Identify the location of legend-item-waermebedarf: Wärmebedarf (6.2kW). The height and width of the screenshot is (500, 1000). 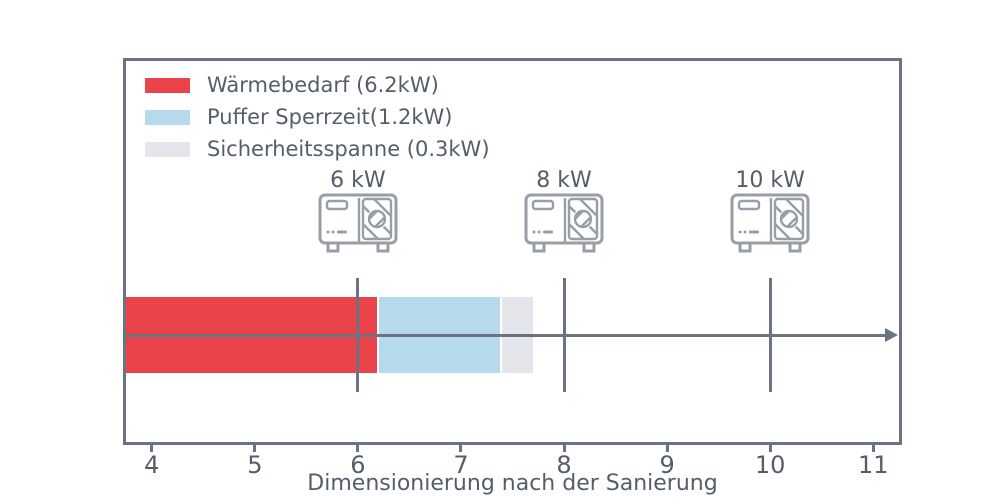
(317, 85).